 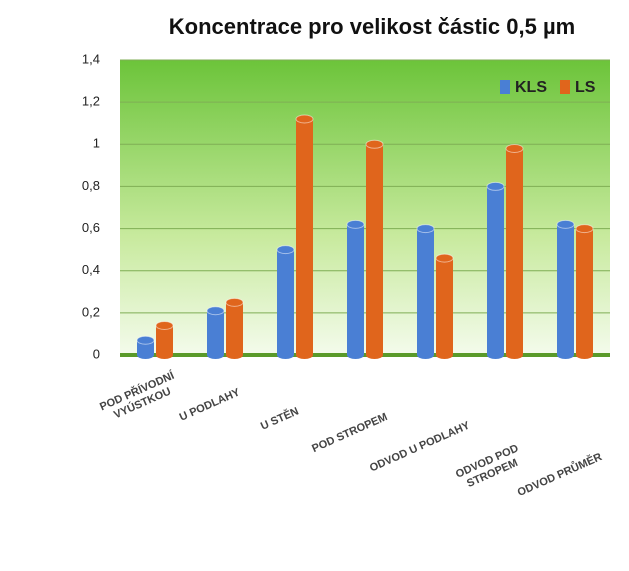 What do you see at coordinates (585, 87) in the screenshot?
I see `legend-label: LS` at bounding box center [585, 87].